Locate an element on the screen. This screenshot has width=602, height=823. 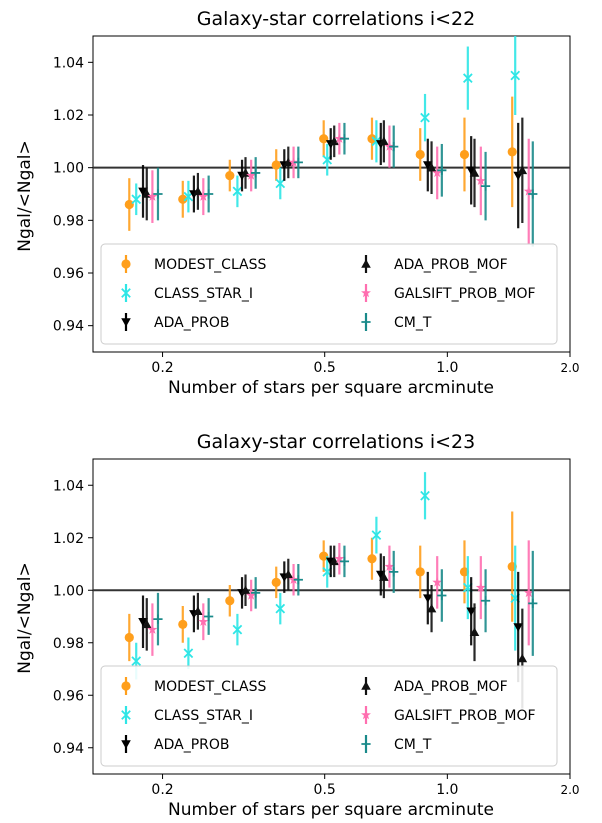
series-cm-t is located at coordinates (345, 184).